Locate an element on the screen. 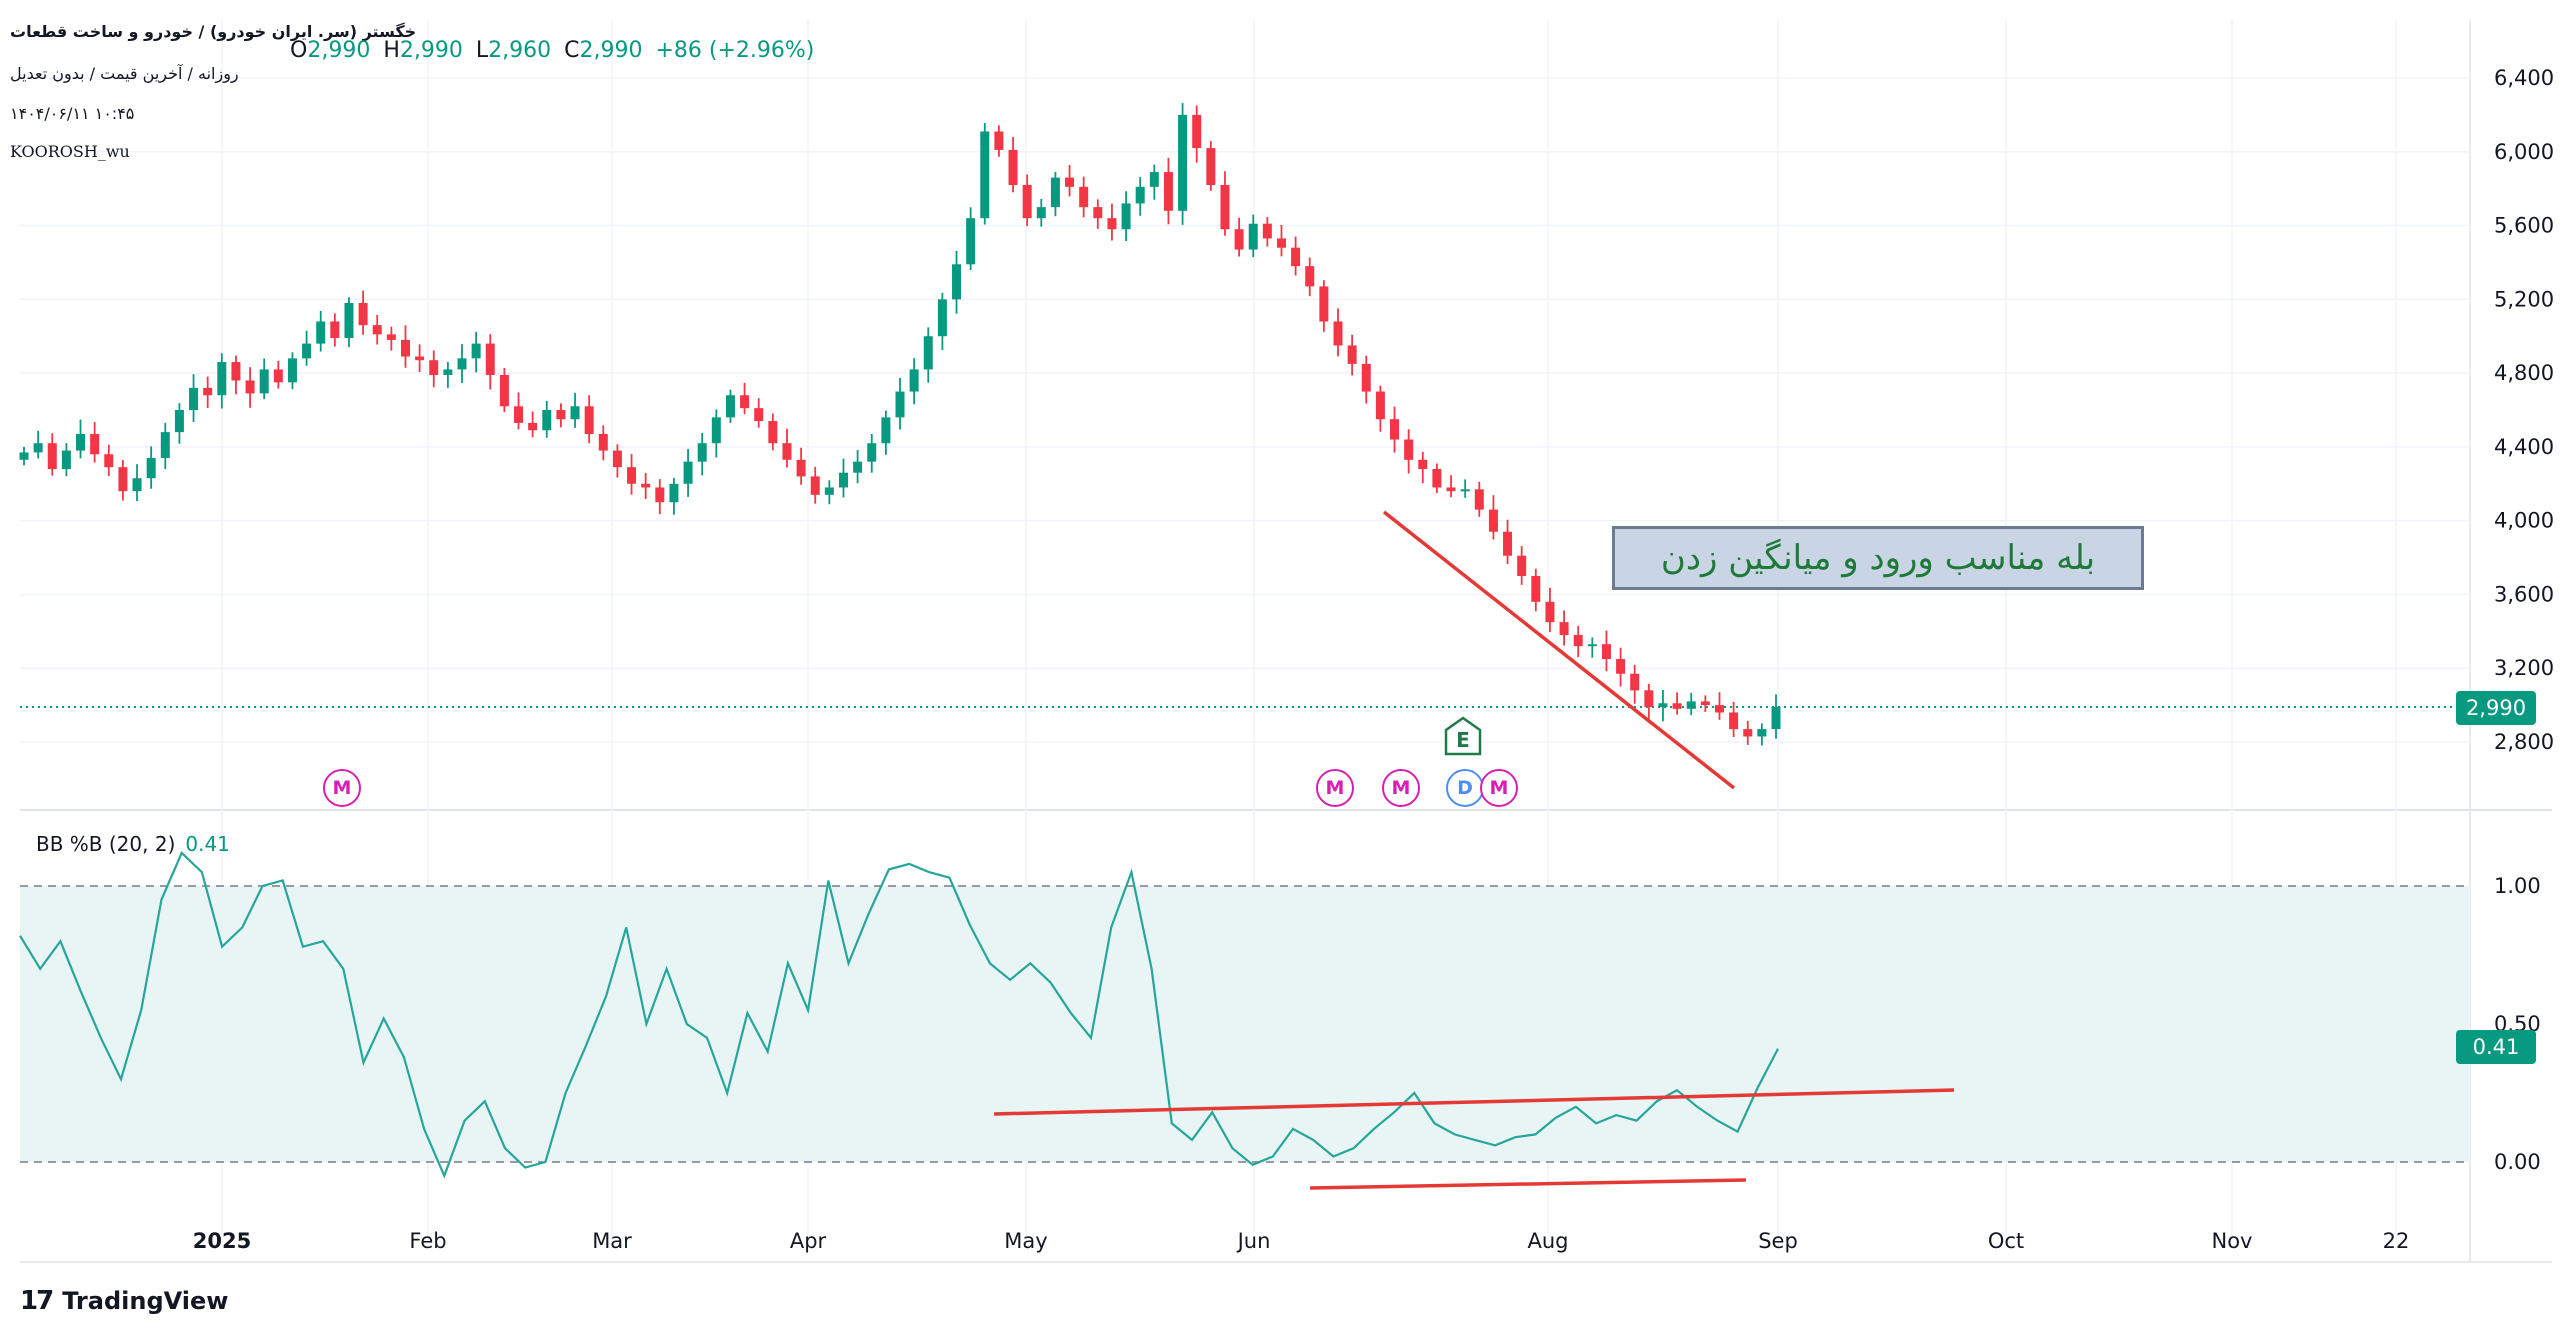 Image resolution: width=2568 pixels, height=1332 pixels. indicator-resistance-trendline is located at coordinates (1474, 1102).